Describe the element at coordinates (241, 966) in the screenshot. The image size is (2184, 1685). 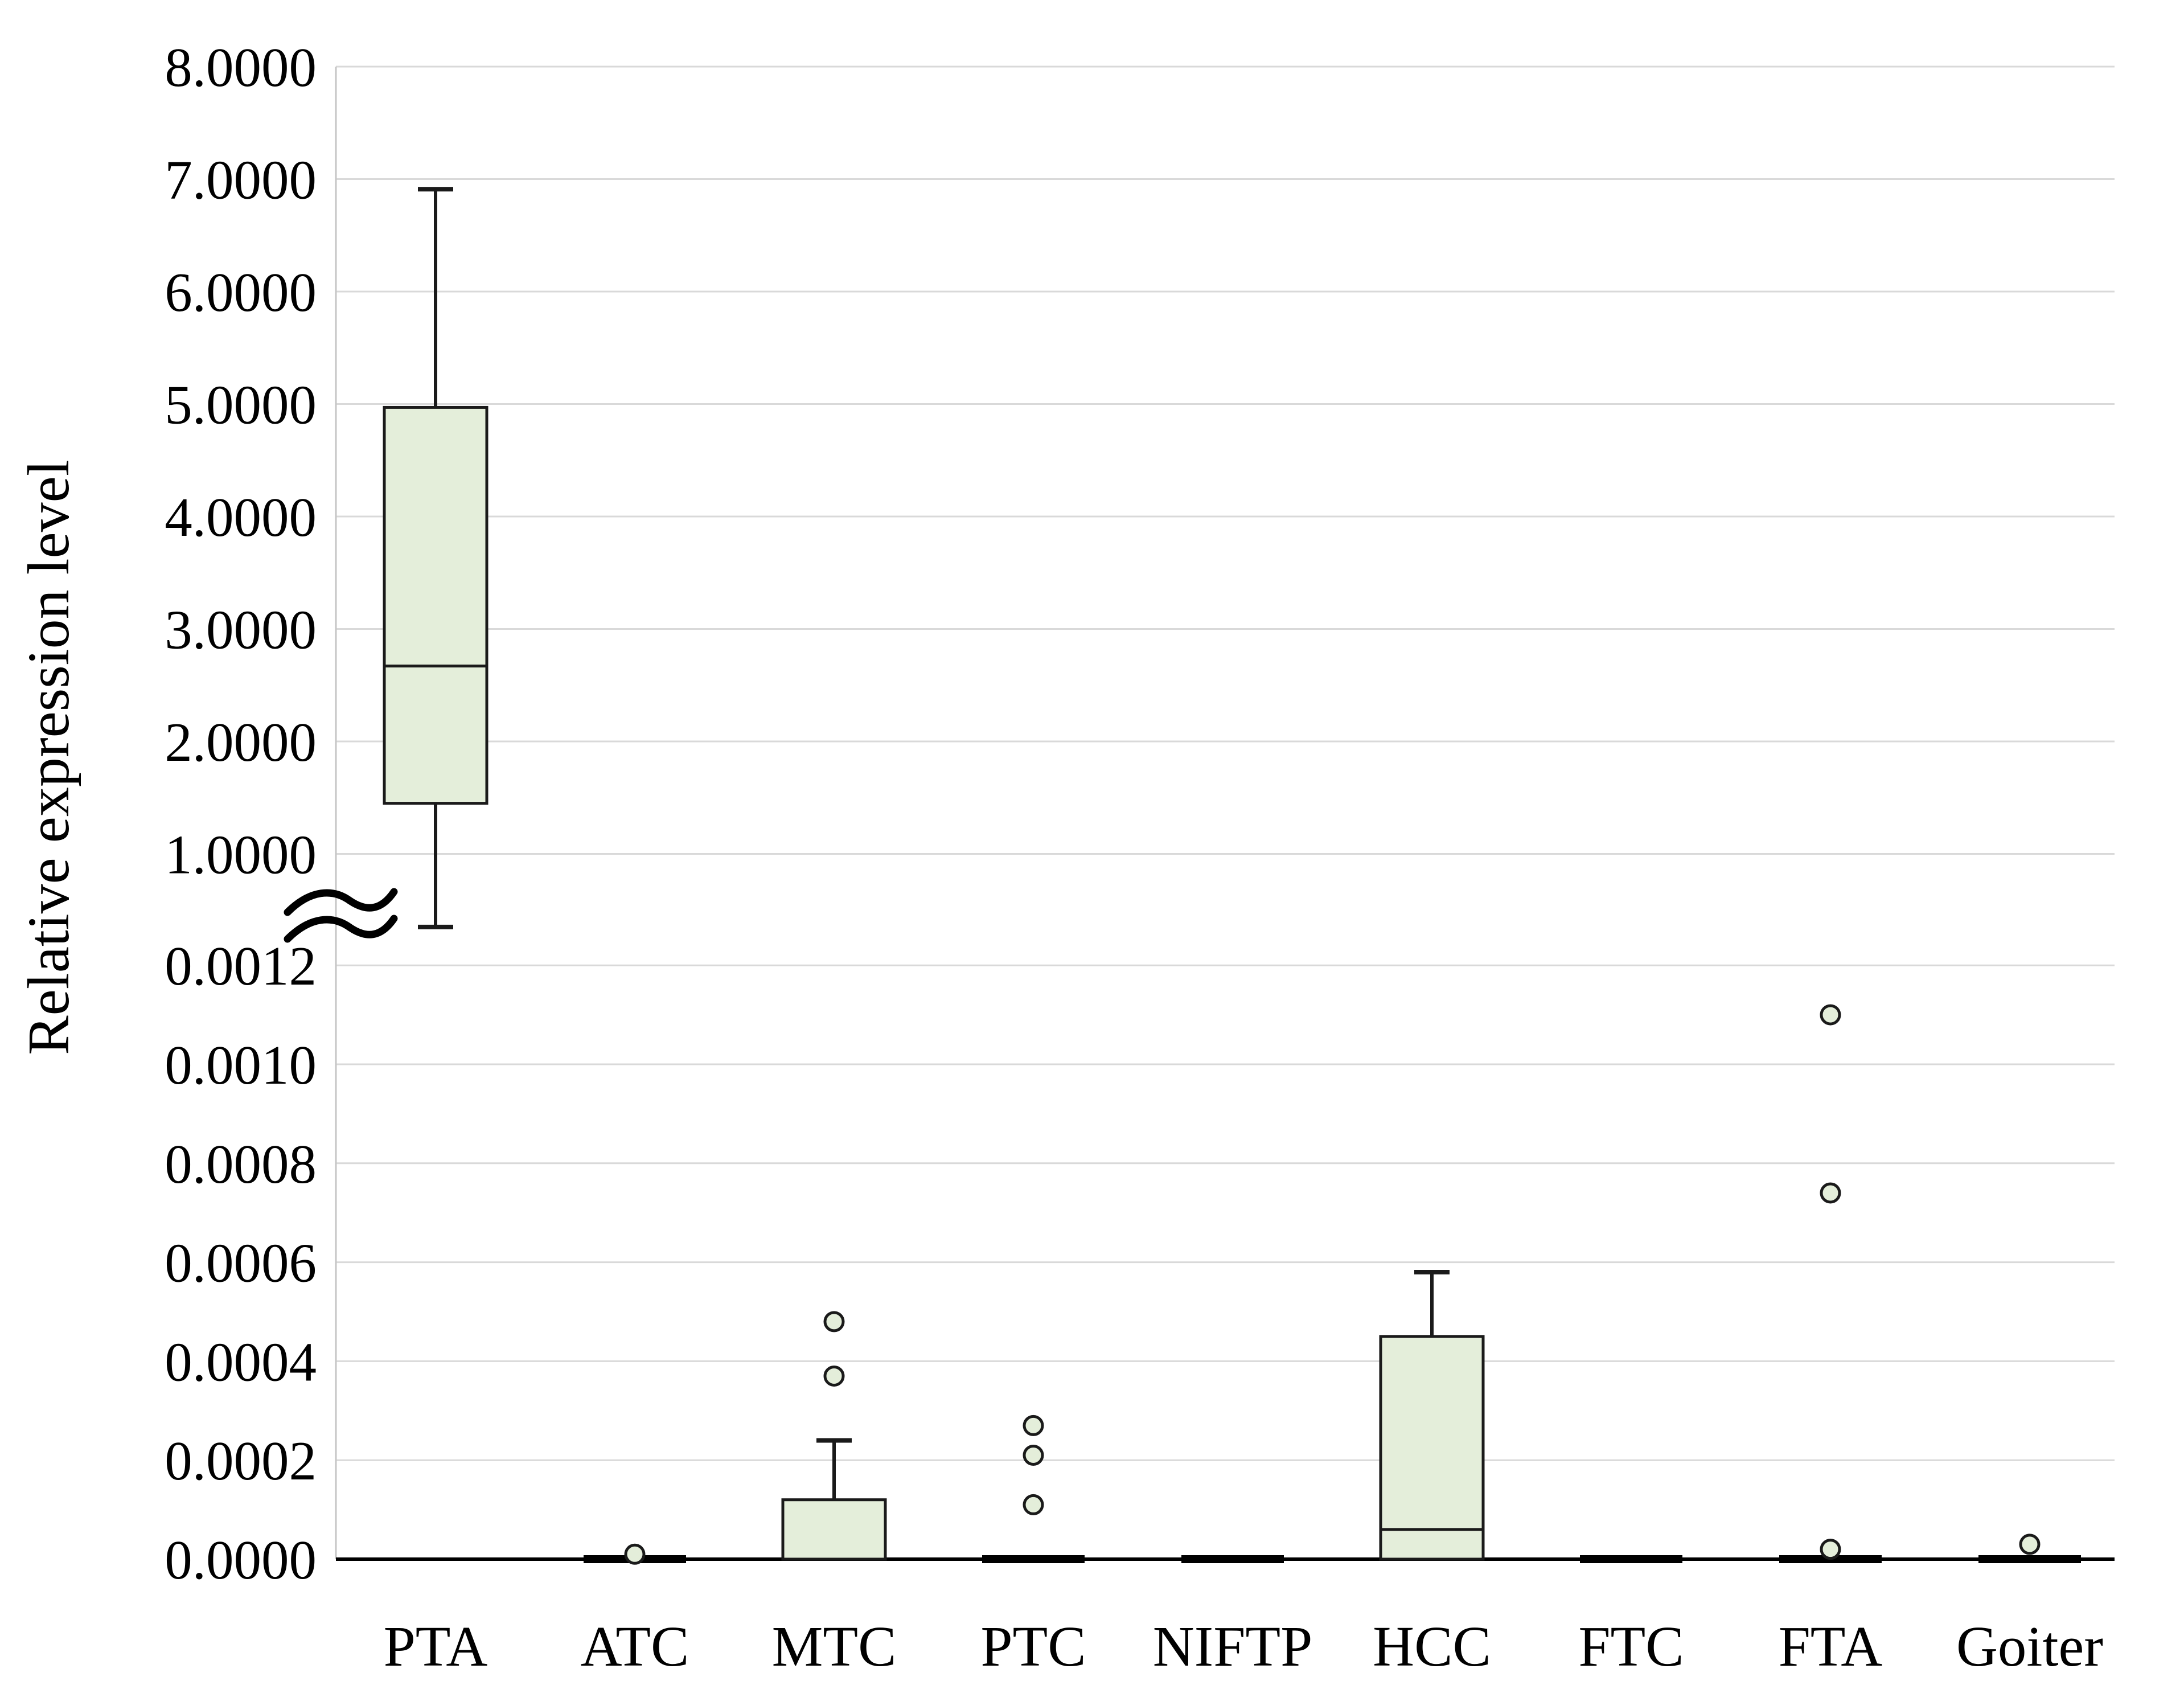
I see `y-tick-label: 0.0012` at that location.